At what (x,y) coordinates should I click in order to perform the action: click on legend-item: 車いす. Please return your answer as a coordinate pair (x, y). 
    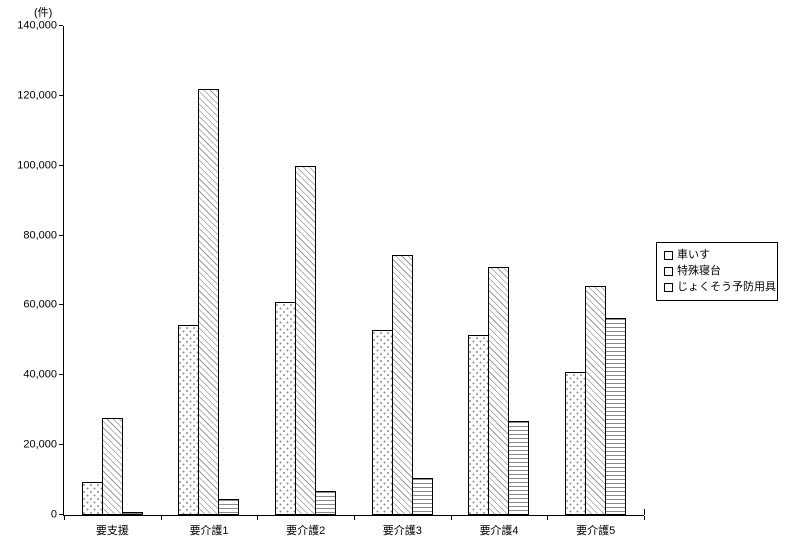
    Looking at the image, I should click on (717, 255).